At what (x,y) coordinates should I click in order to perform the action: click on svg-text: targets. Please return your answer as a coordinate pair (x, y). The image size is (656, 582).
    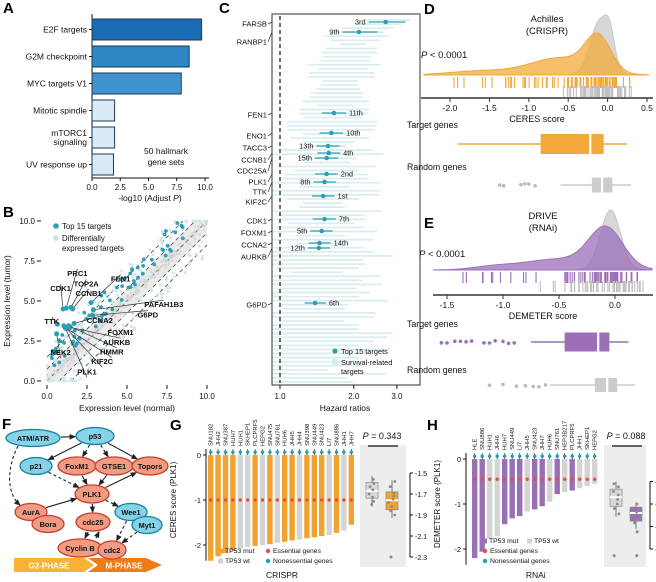
    Looking at the image, I should click on (352, 371).